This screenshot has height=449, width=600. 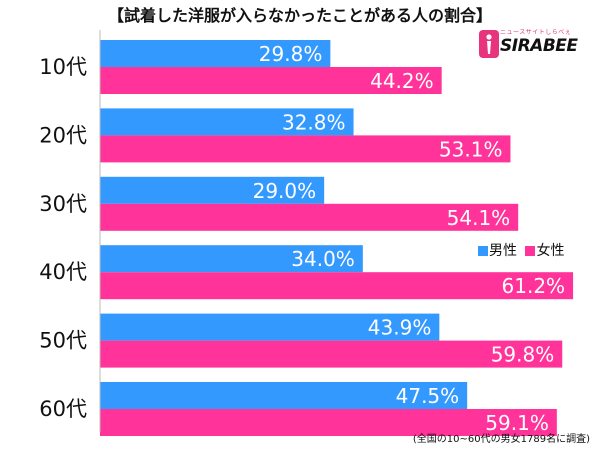 I want to click on data-label-female: 59.8%, so click(x=523, y=355).